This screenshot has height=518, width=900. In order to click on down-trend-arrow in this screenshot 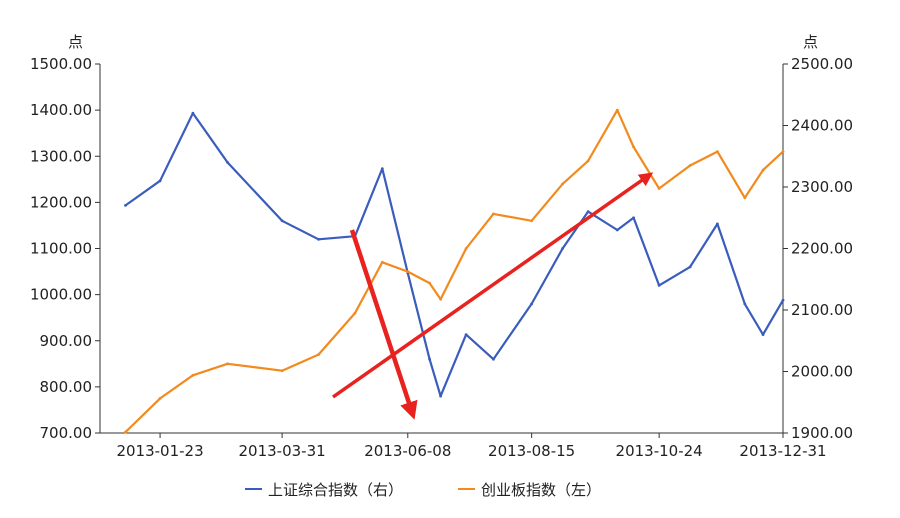, I will do `click(383, 324)`.